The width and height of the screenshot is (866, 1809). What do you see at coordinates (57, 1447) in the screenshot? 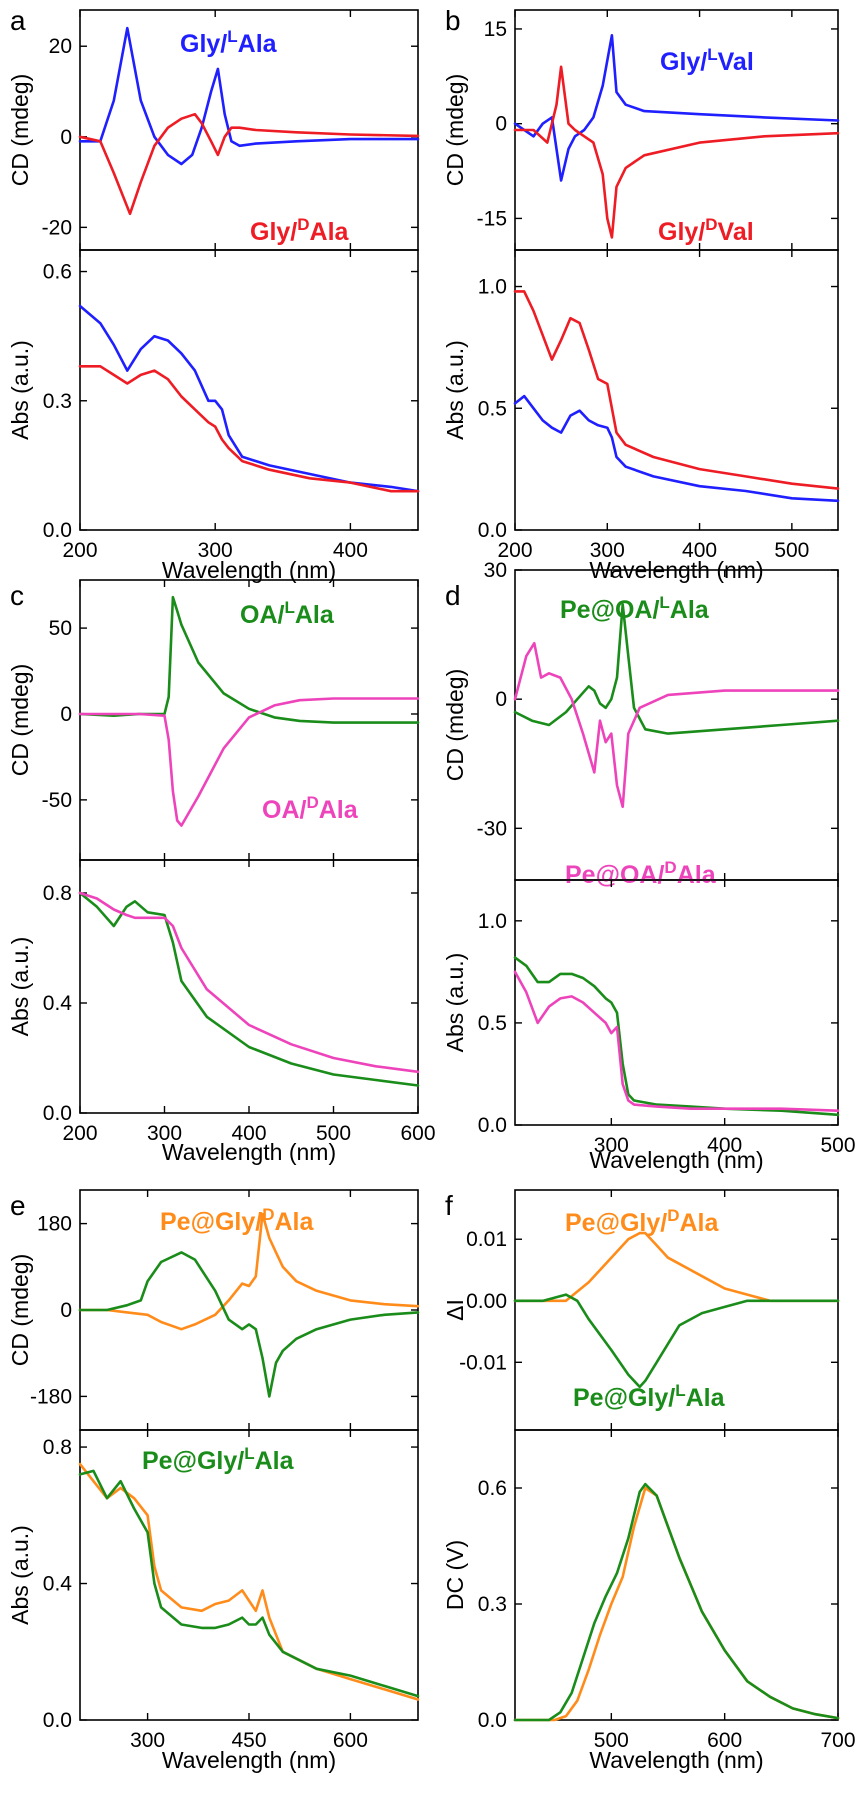
I see `y-tick-label: 0.8` at bounding box center [57, 1447].